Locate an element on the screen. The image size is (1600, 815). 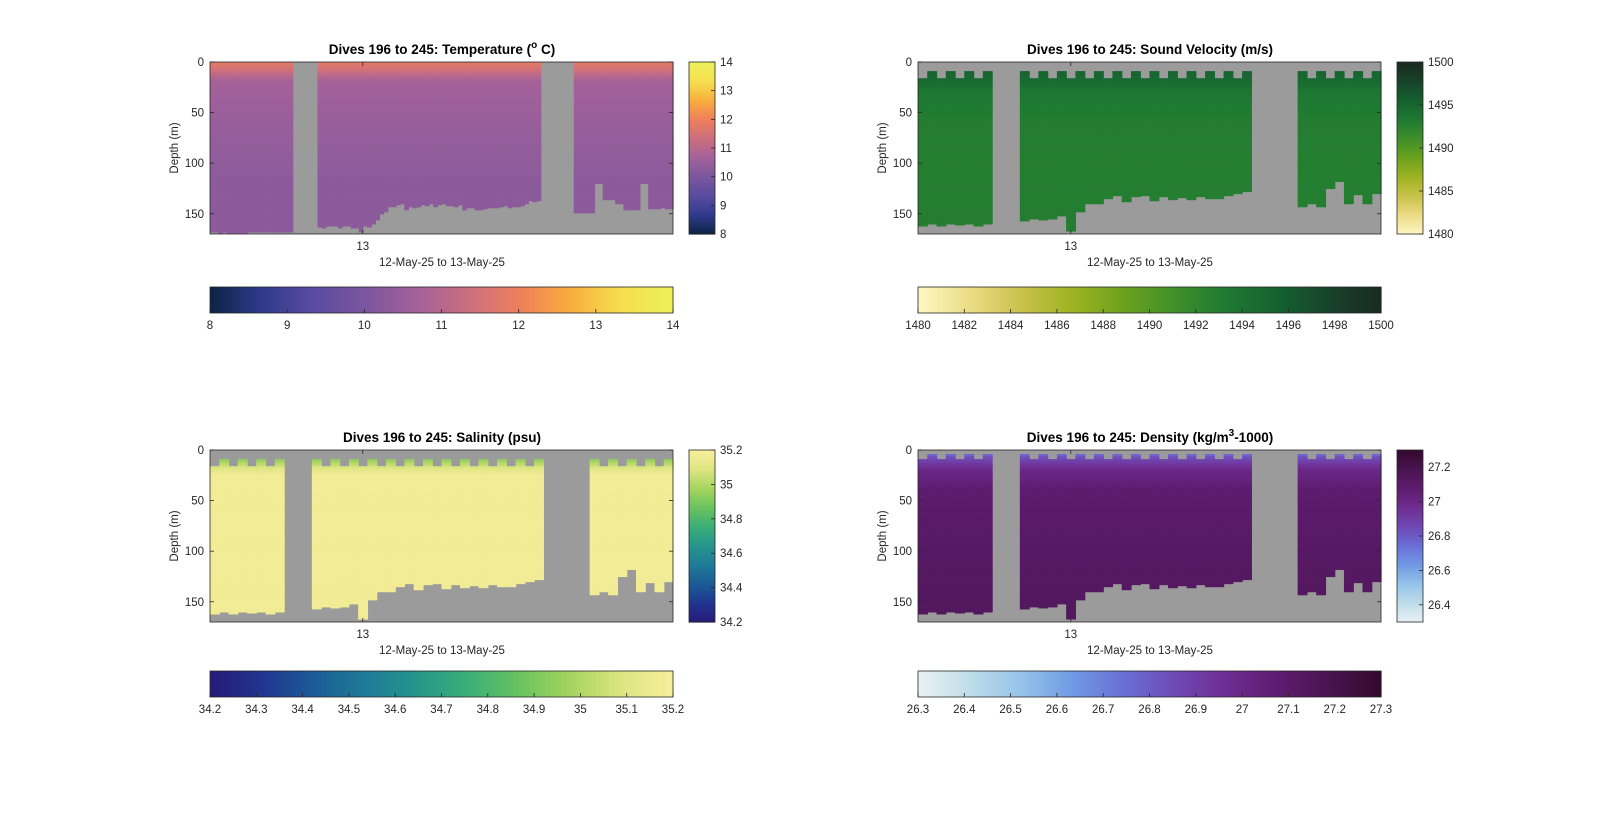
temperature-profile-column is located at coordinates (481, 136).